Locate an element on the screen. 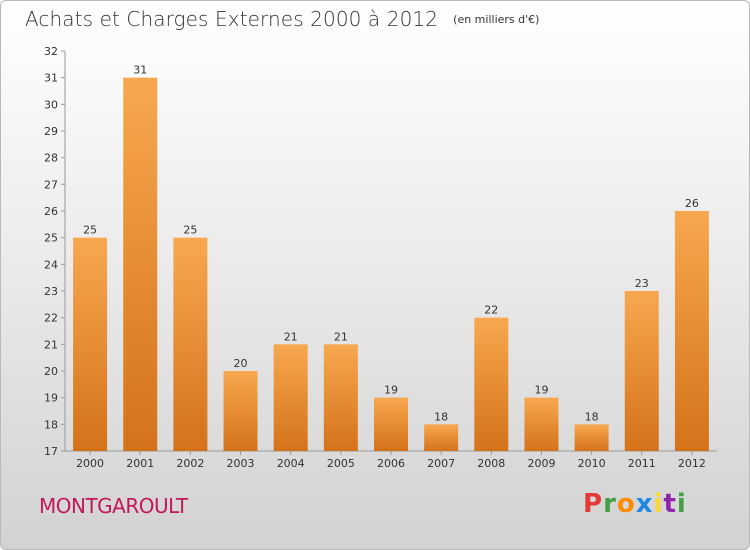 This screenshot has width=750, height=550. x-tick-label: 2002 is located at coordinates (190, 463).